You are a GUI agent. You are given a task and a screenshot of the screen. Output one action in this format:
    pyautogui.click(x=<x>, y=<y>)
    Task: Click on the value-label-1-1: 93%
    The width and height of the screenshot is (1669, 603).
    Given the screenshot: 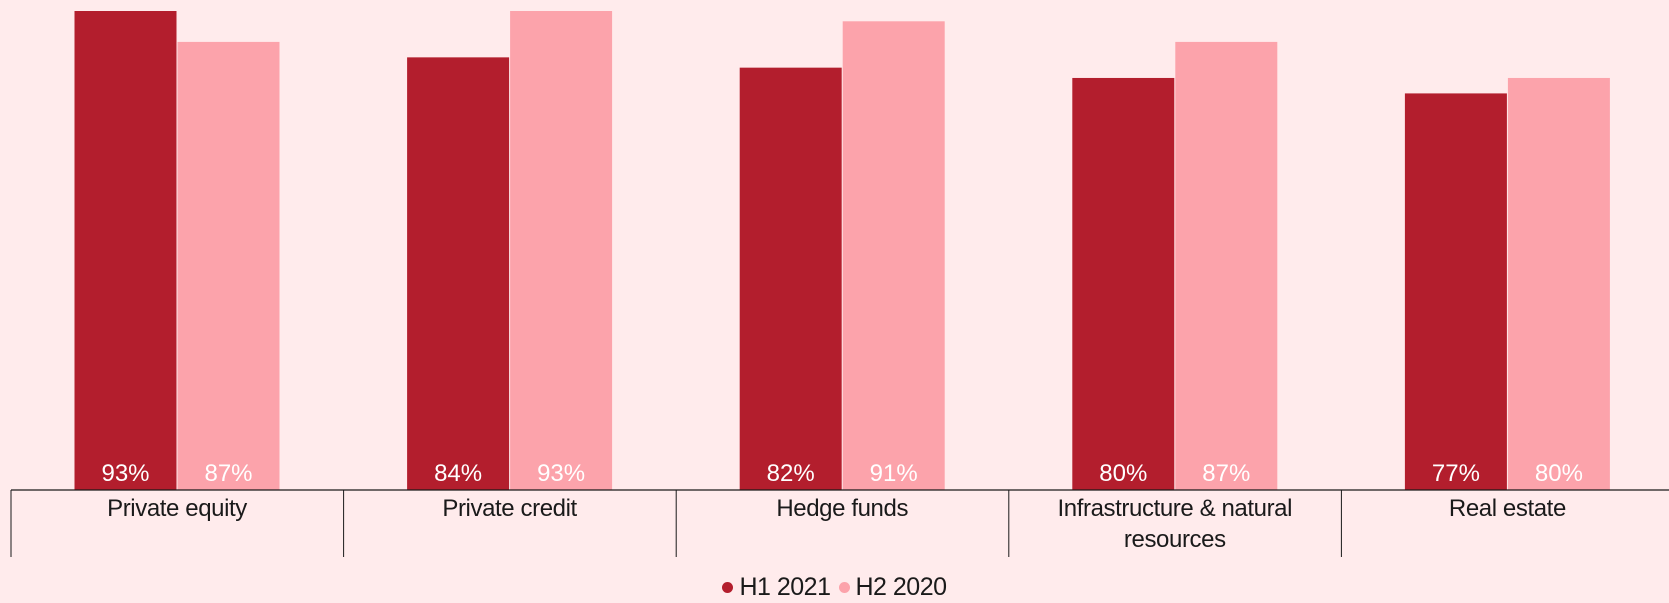 What is the action you would take?
    pyautogui.click(x=561, y=473)
    